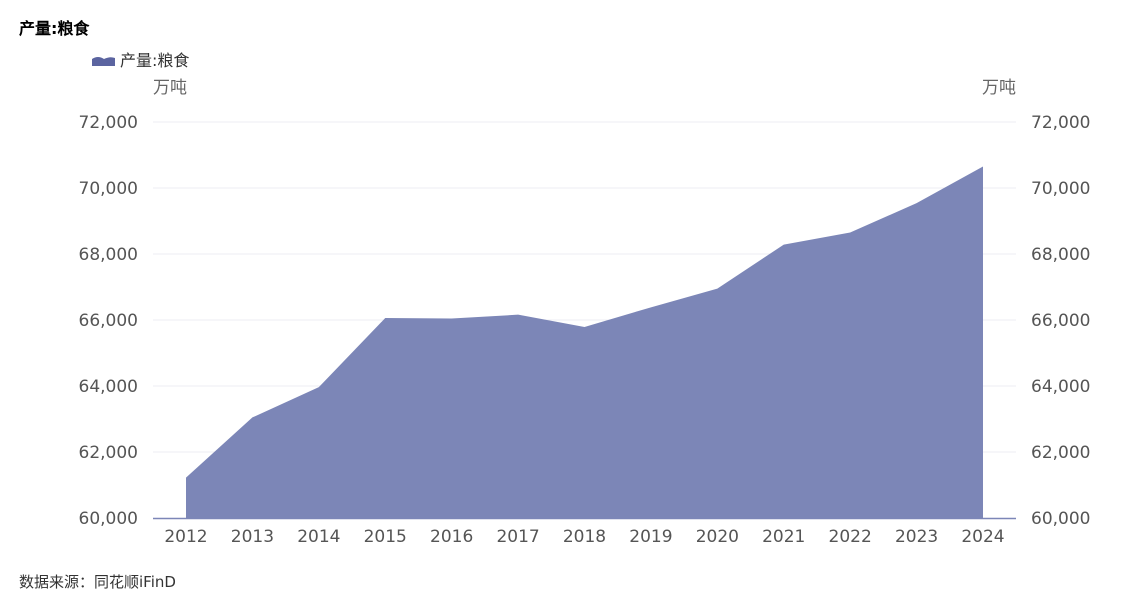 This screenshot has width=1122, height=606. I want to click on x-tick-label: 2015, so click(385, 537).